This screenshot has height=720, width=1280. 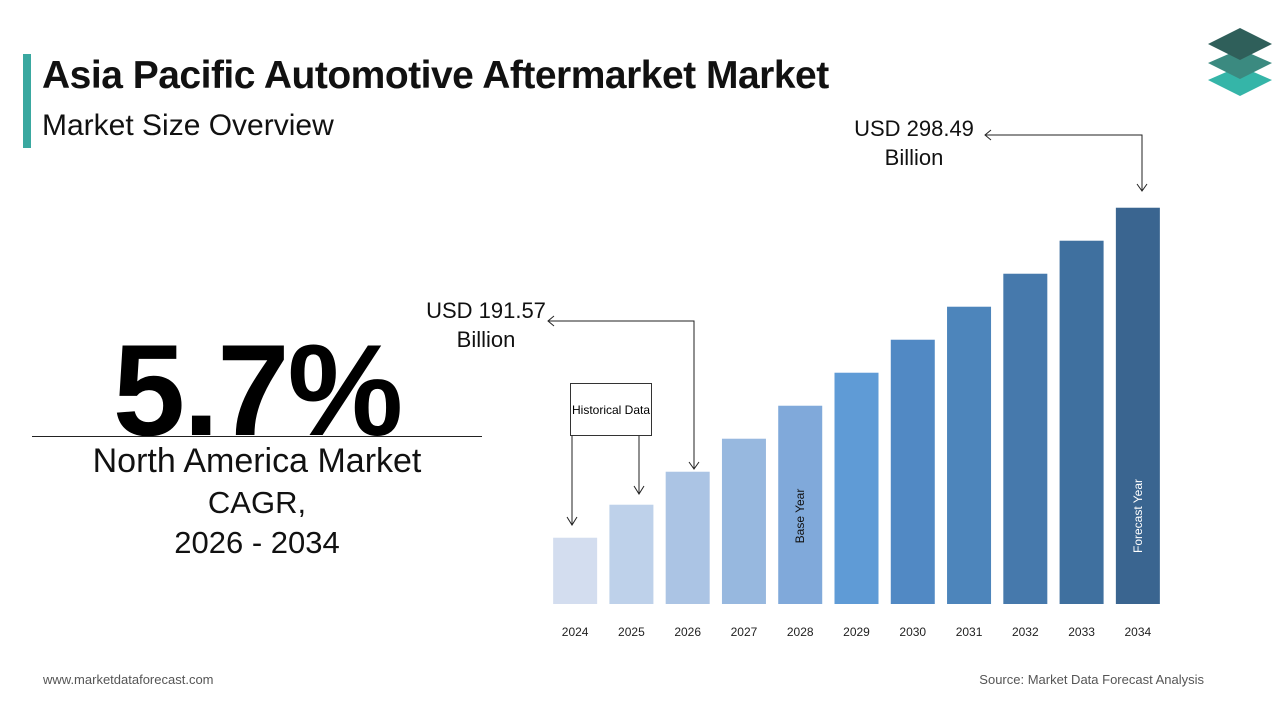 What do you see at coordinates (188, 125) in the screenshot?
I see `chart-subtitle: Market Size Overview` at bounding box center [188, 125].